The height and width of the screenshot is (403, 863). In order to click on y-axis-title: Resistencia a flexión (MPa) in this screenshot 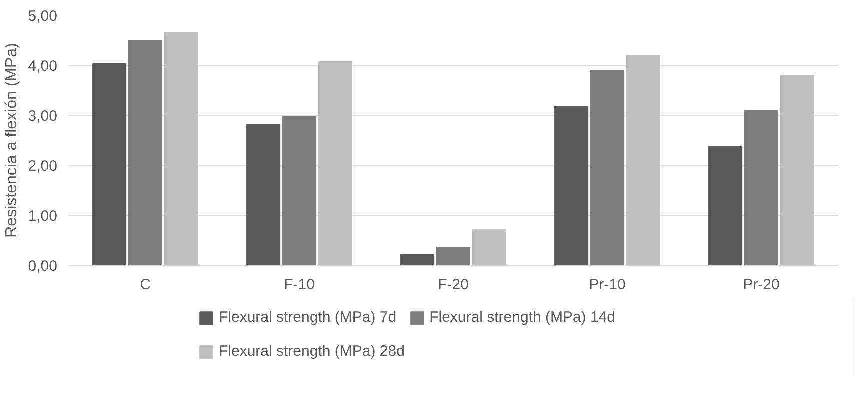, I will do `click(11, 140)`.